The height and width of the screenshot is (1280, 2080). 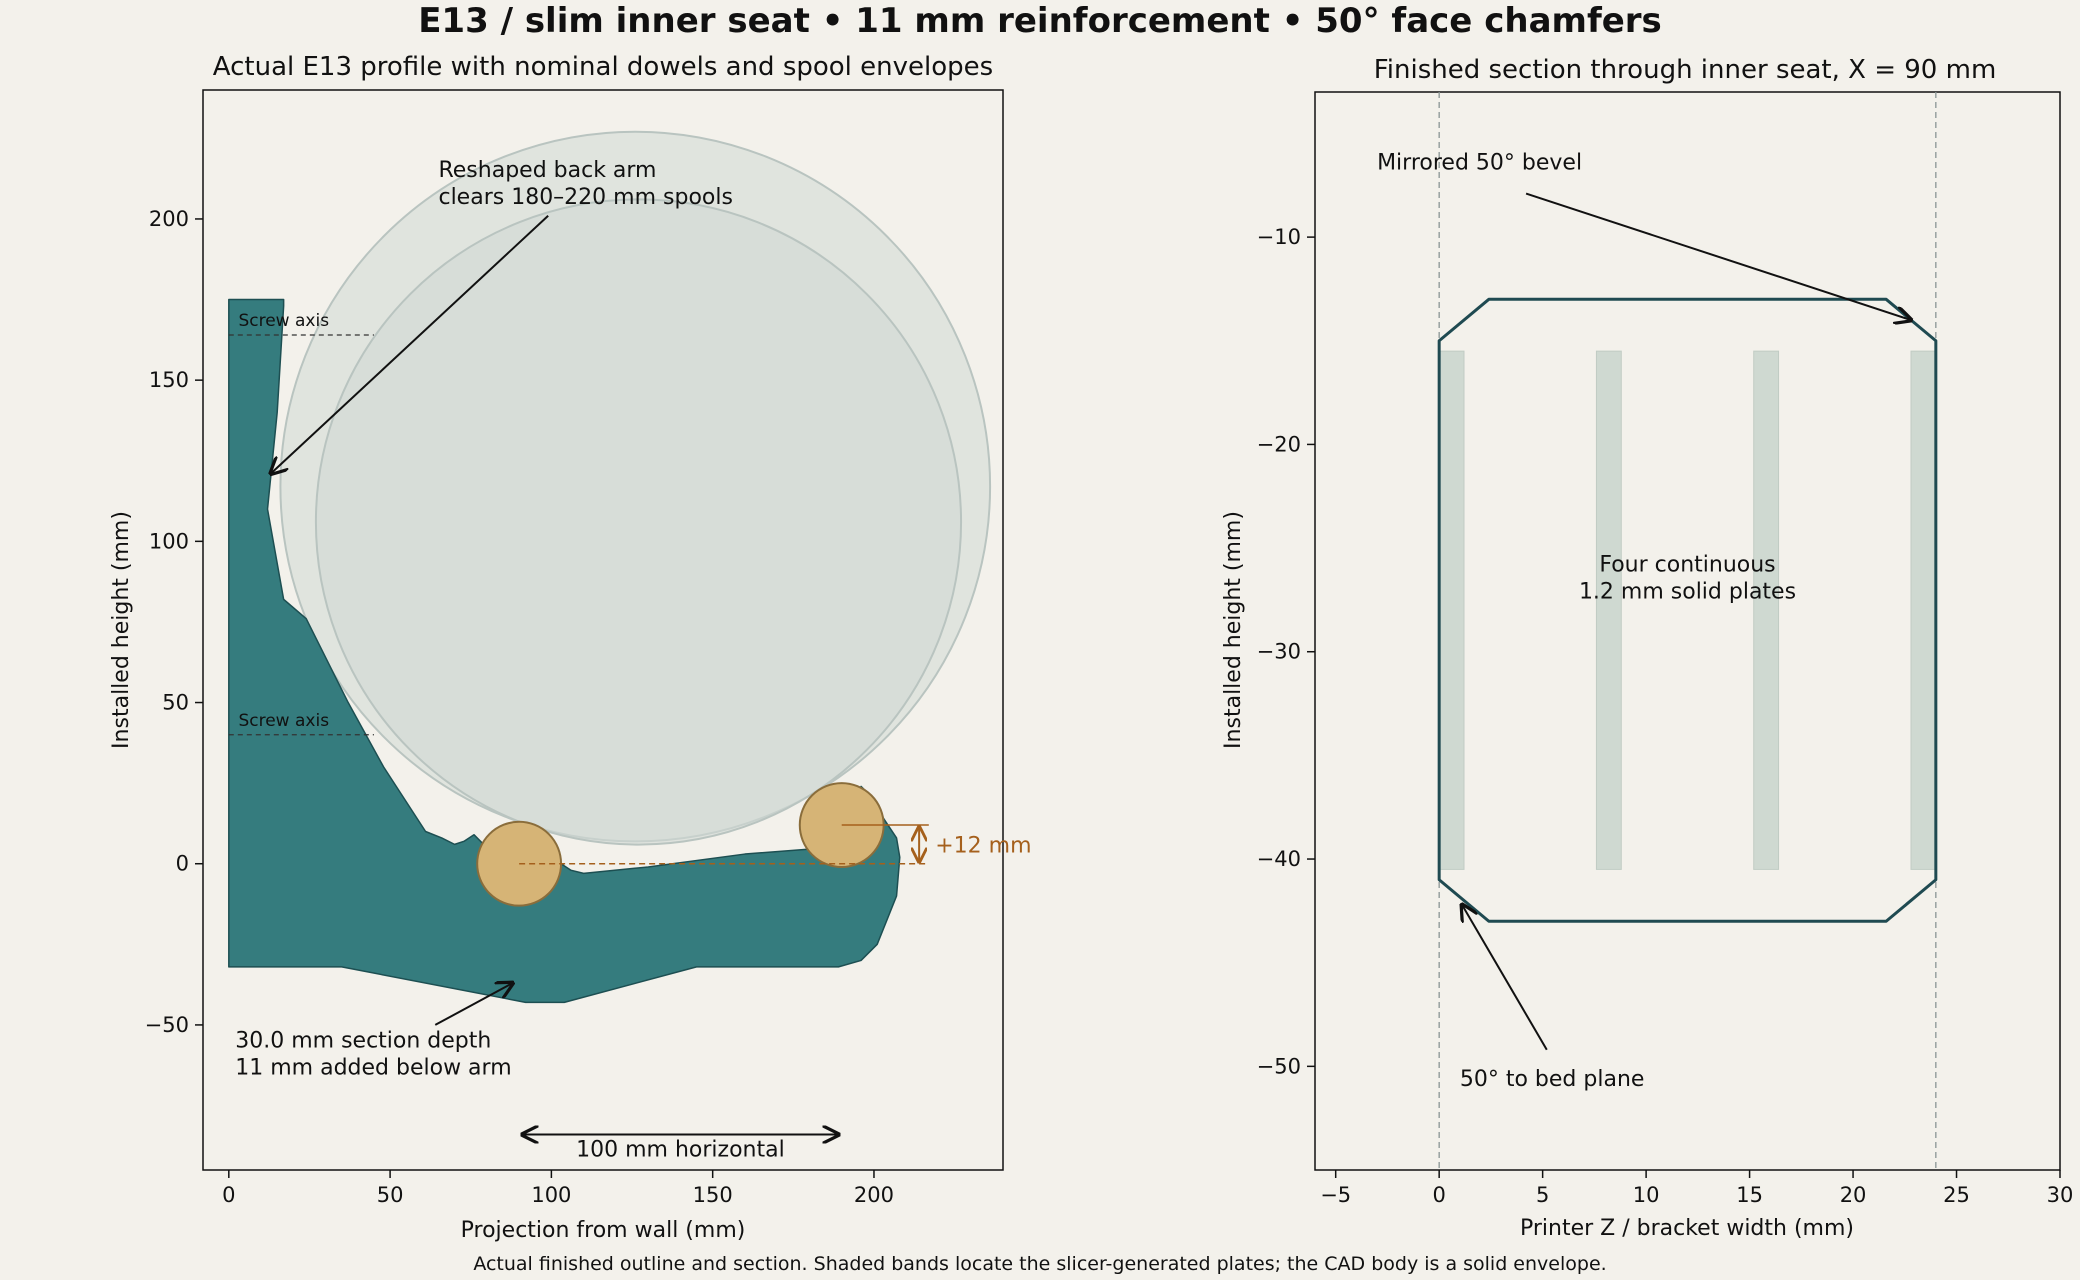 What do you see at coordinates (169, 219) in the screenshot?
I see `y-tick-label: 200` at bounding box center [169, 219].